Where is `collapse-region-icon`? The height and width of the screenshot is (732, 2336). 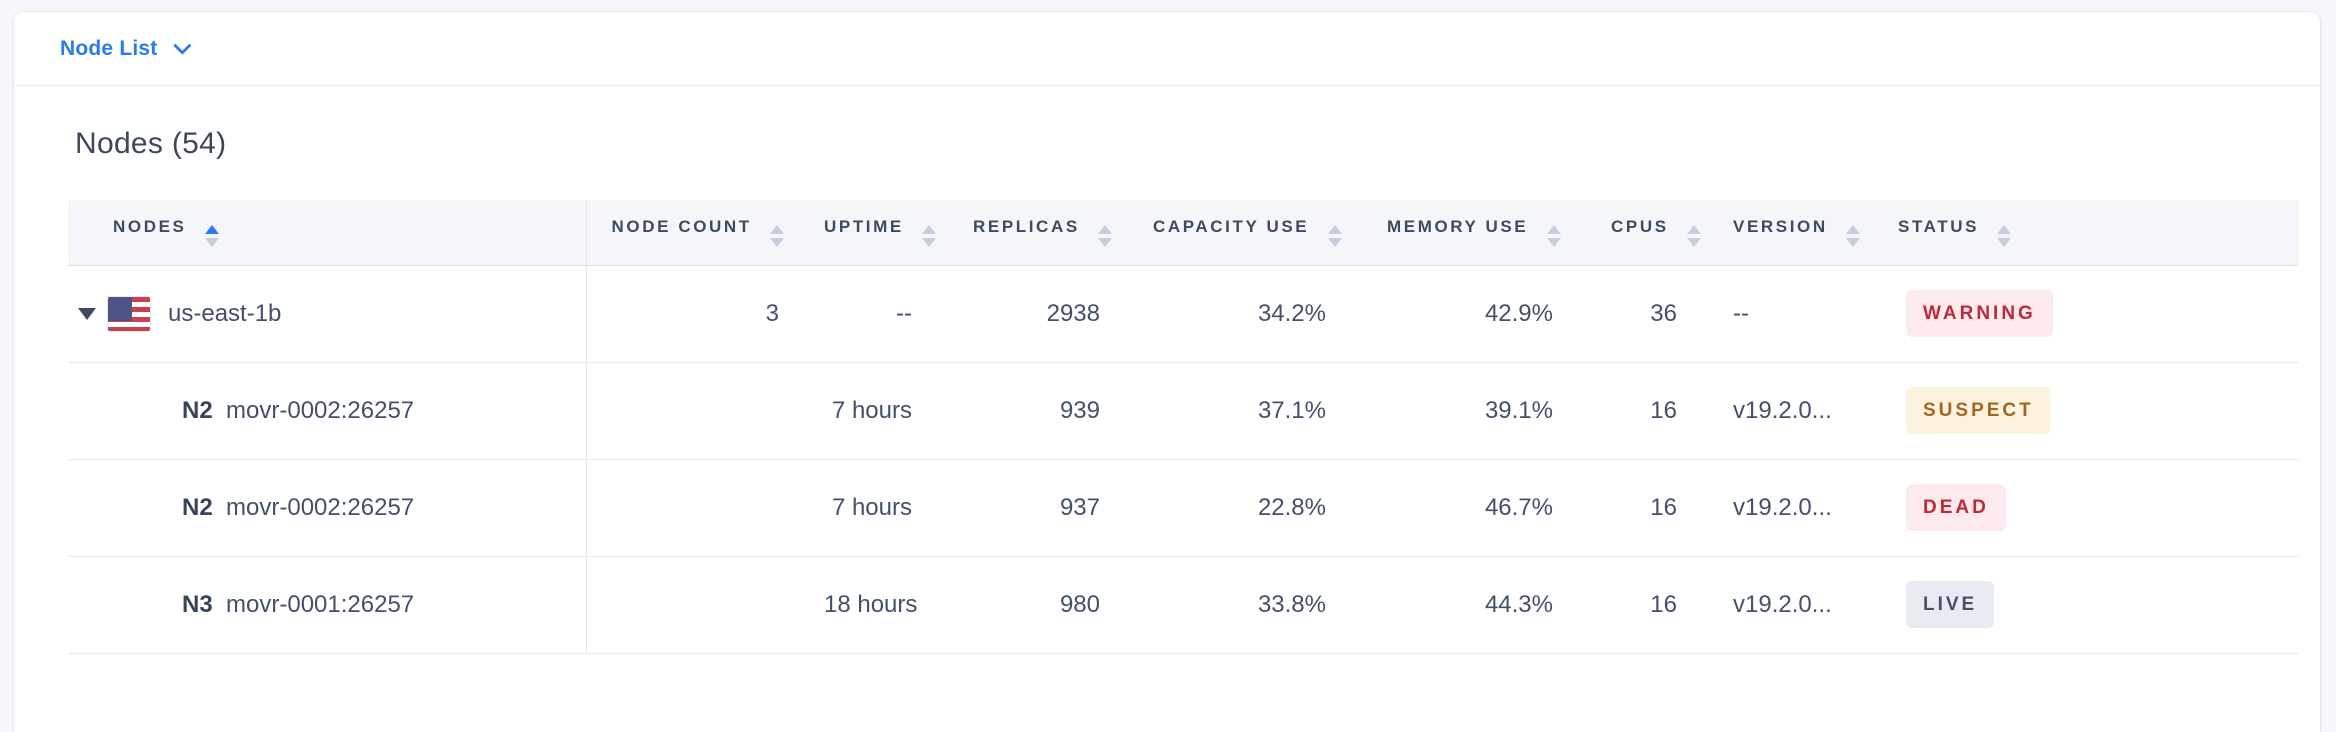
collapse-region-icon is located at coordinates (87, 314).